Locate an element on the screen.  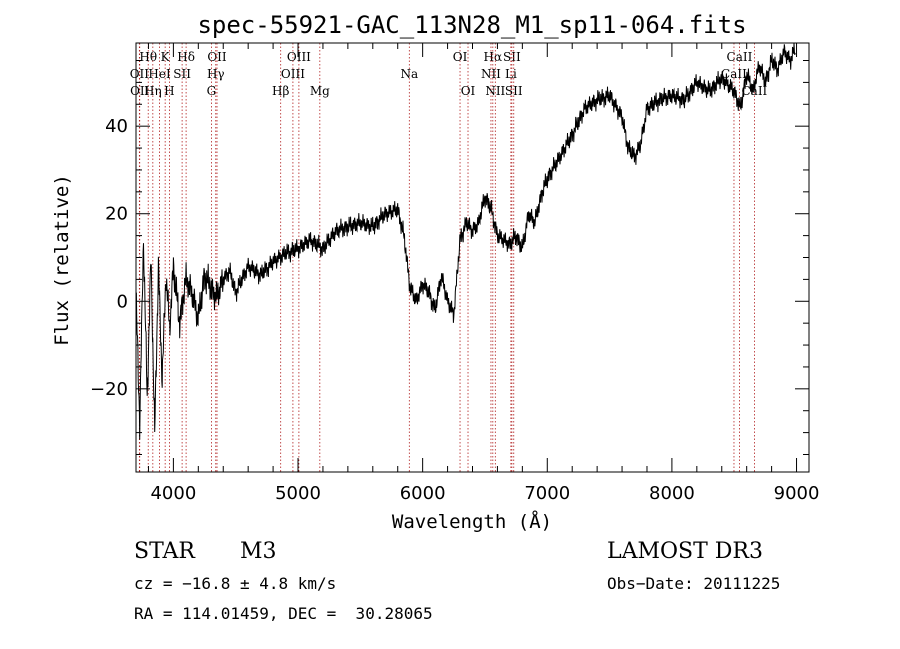
x-tick-label: 5000 is located at coordinates (298, 493).